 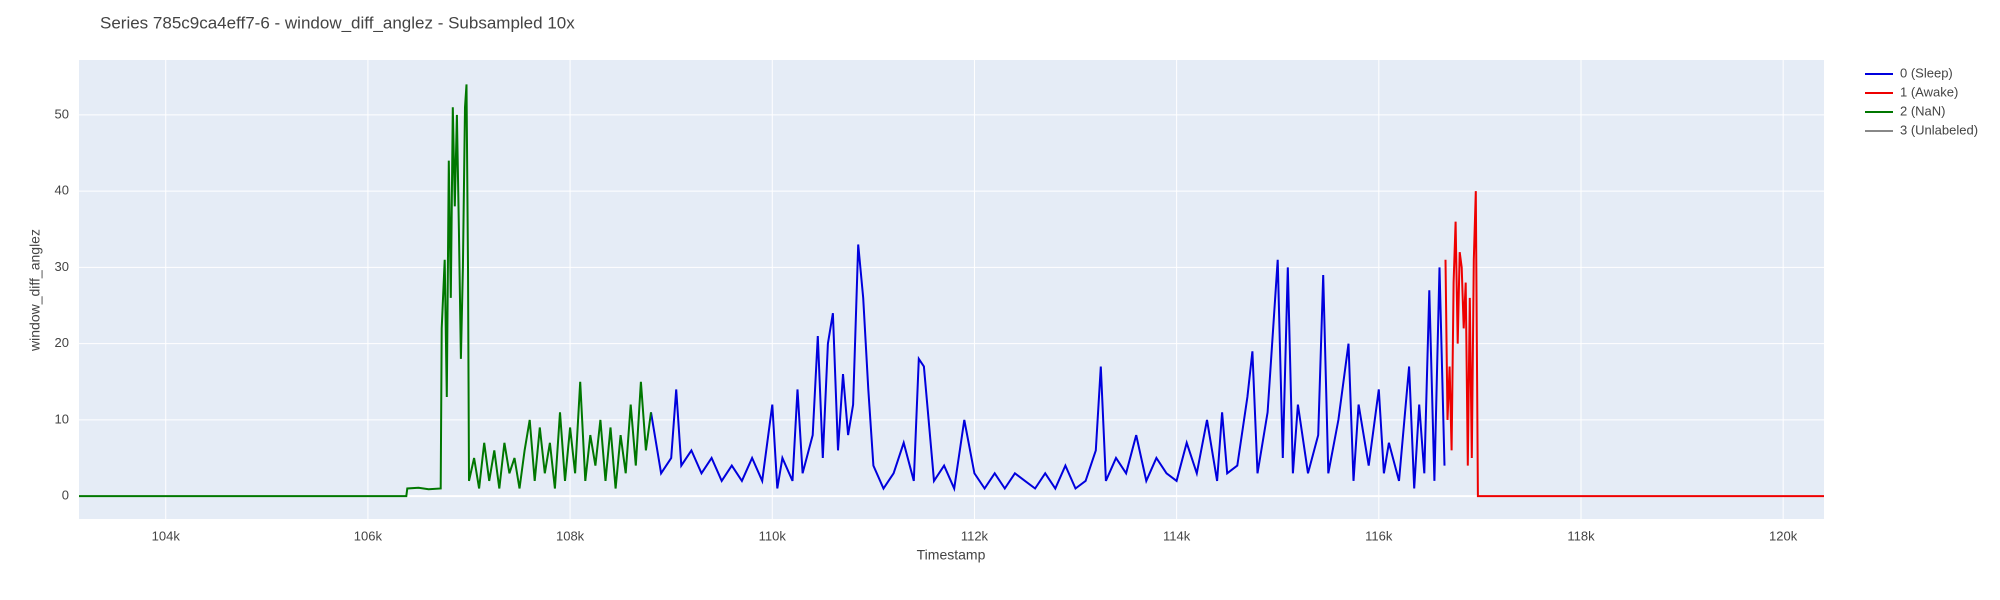 I want to click on y-tick-label: 50, so click(x=62, y=113).